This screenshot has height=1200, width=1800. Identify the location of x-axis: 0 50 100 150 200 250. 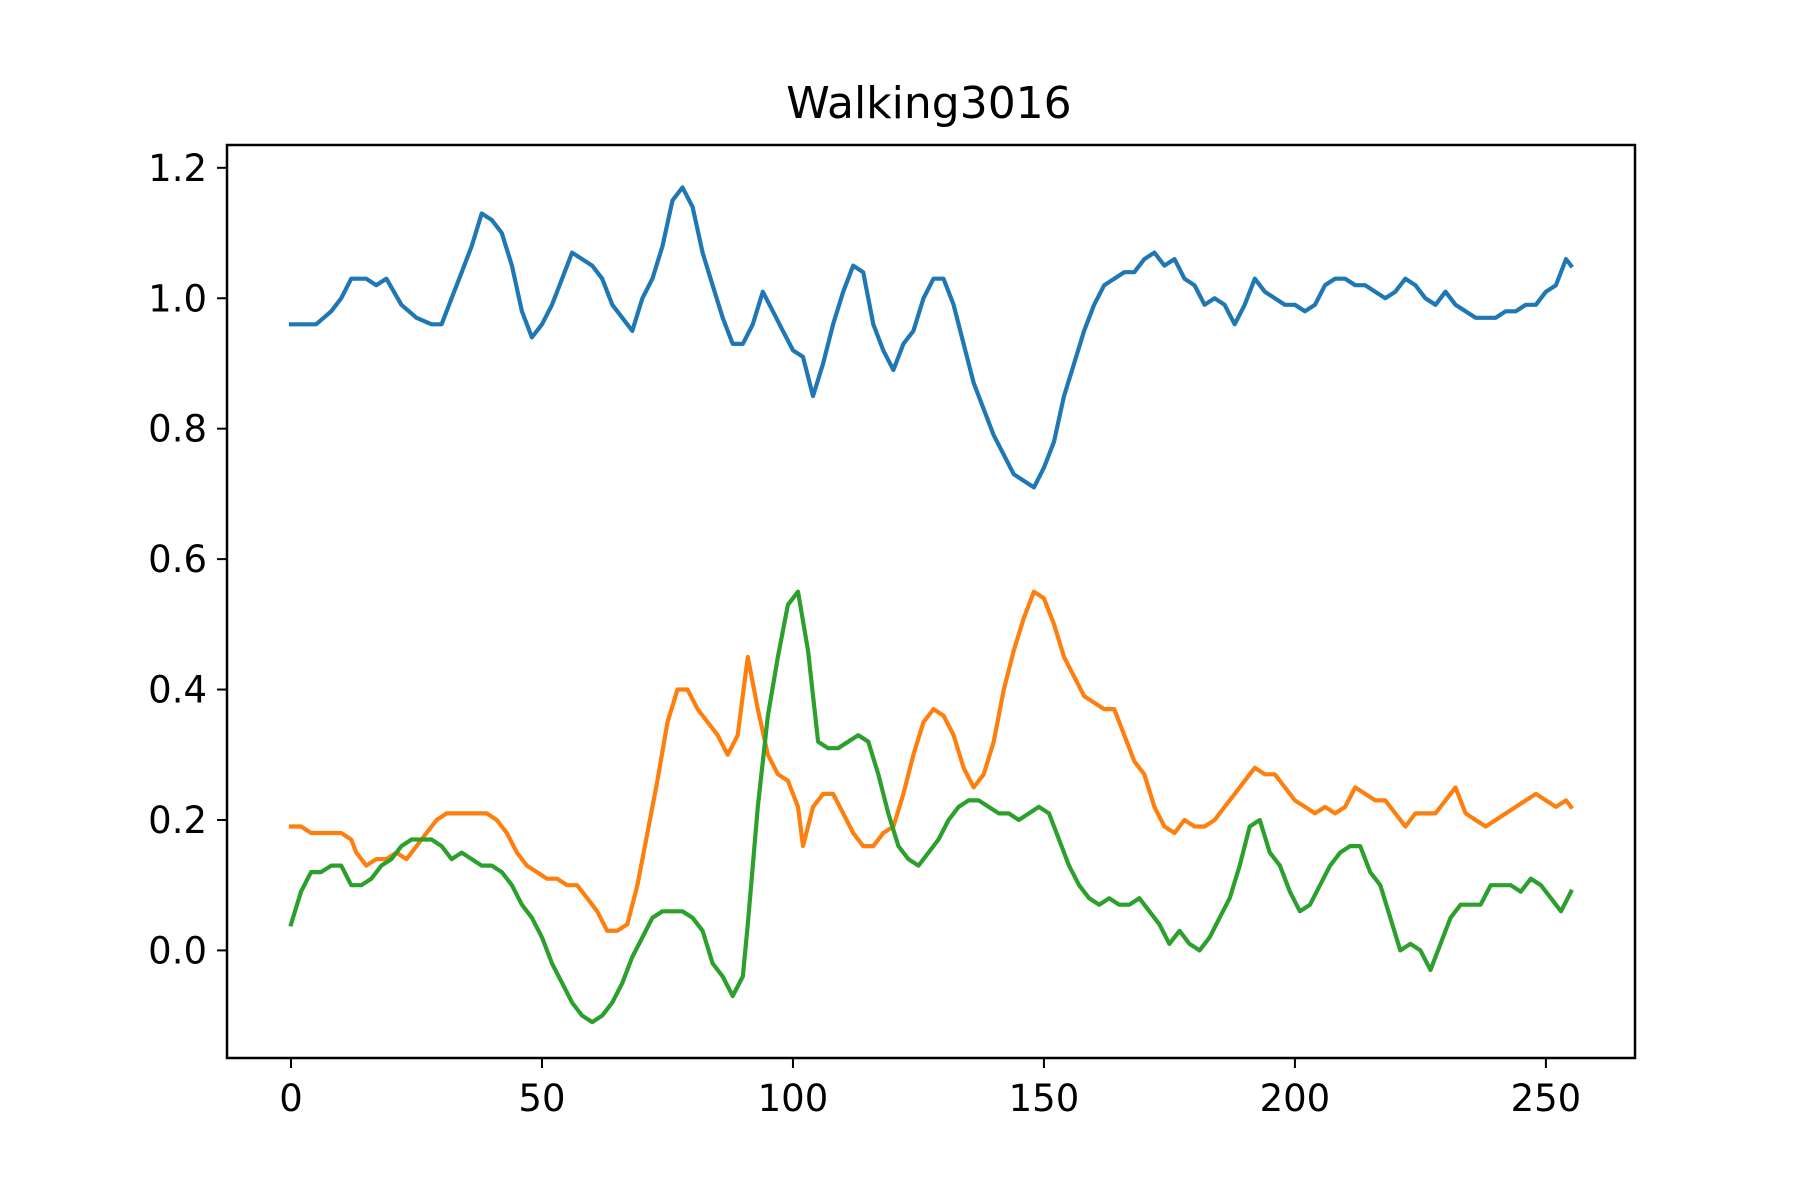
(930, 1089).